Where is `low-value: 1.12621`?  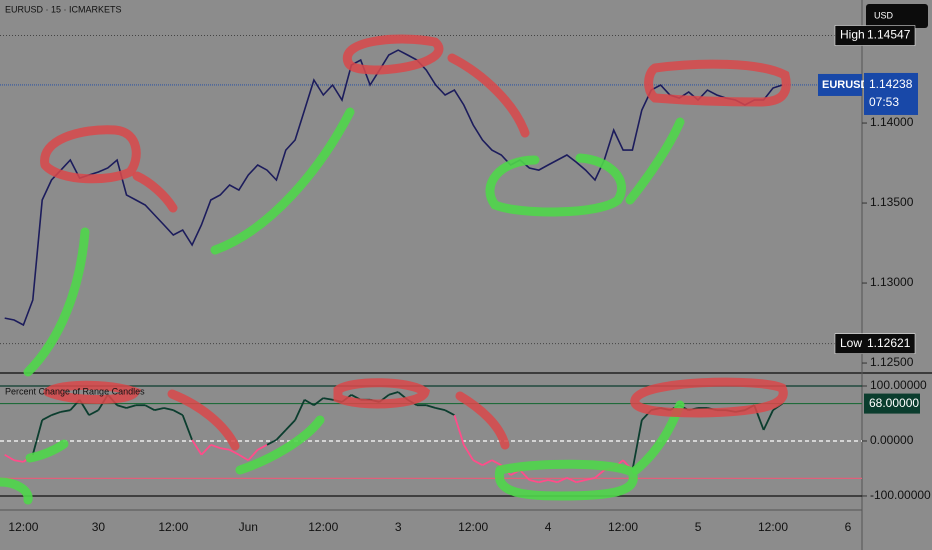 low-value: 1.12621 is located at coordinates (889, 343).